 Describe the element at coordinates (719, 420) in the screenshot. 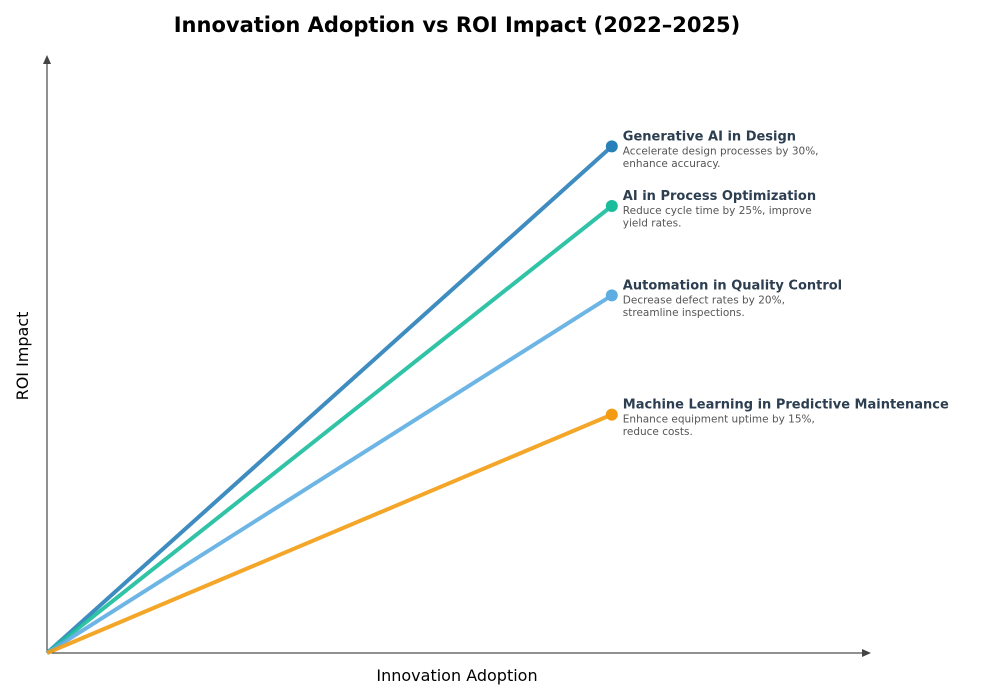

I see `series-description: Enhance equipment uptime by 15%,` at that location.